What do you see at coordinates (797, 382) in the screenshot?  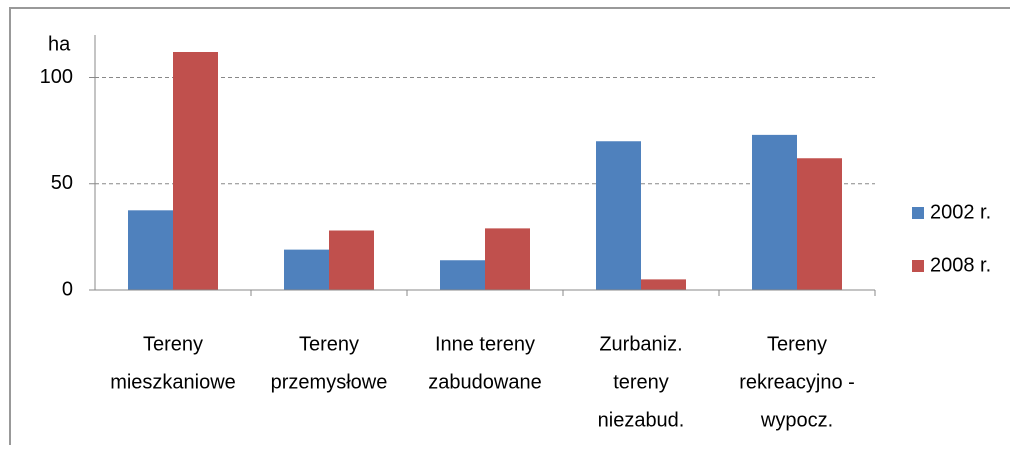 I see `x-tick-label: rekreacyjno -` at bounding box center [797, 382].